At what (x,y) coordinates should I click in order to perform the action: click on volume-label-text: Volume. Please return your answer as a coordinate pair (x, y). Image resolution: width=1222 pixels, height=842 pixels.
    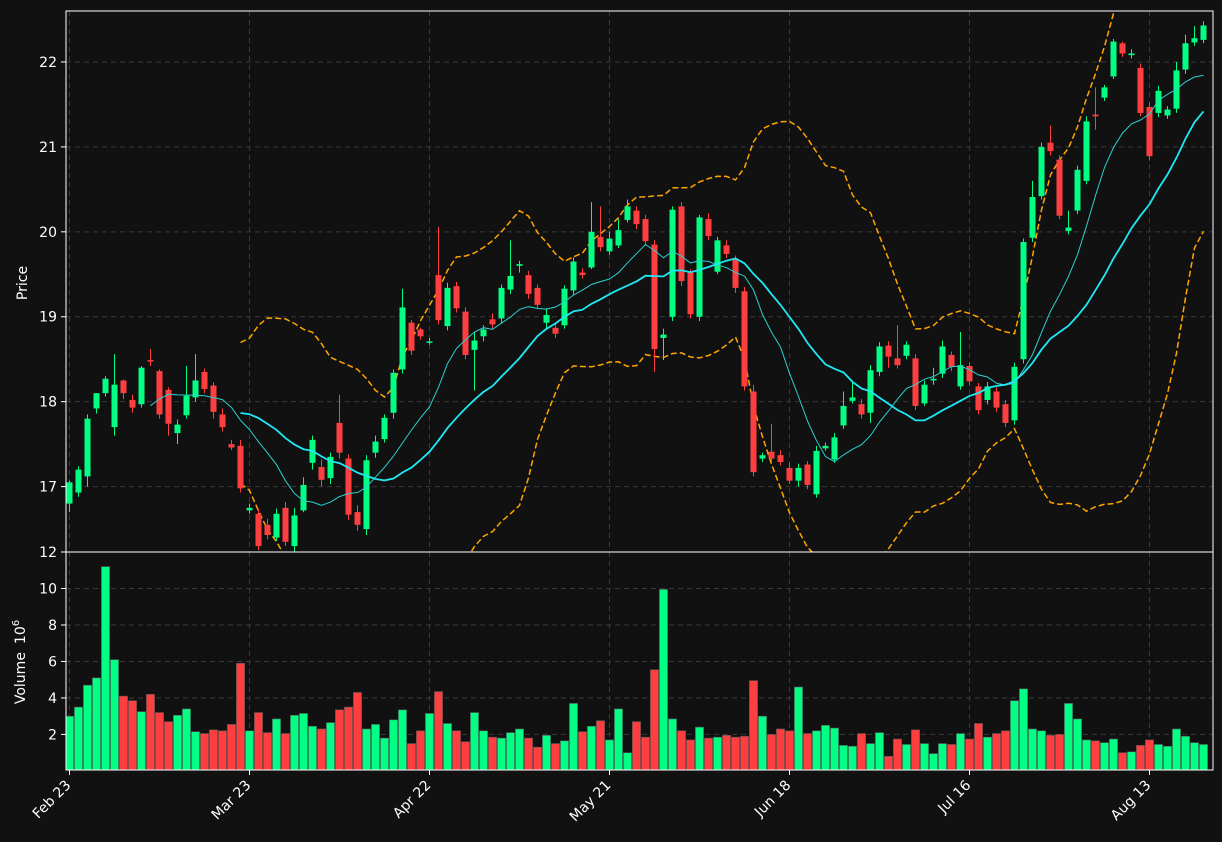
    Looking at the image, I should click on (21, 678).